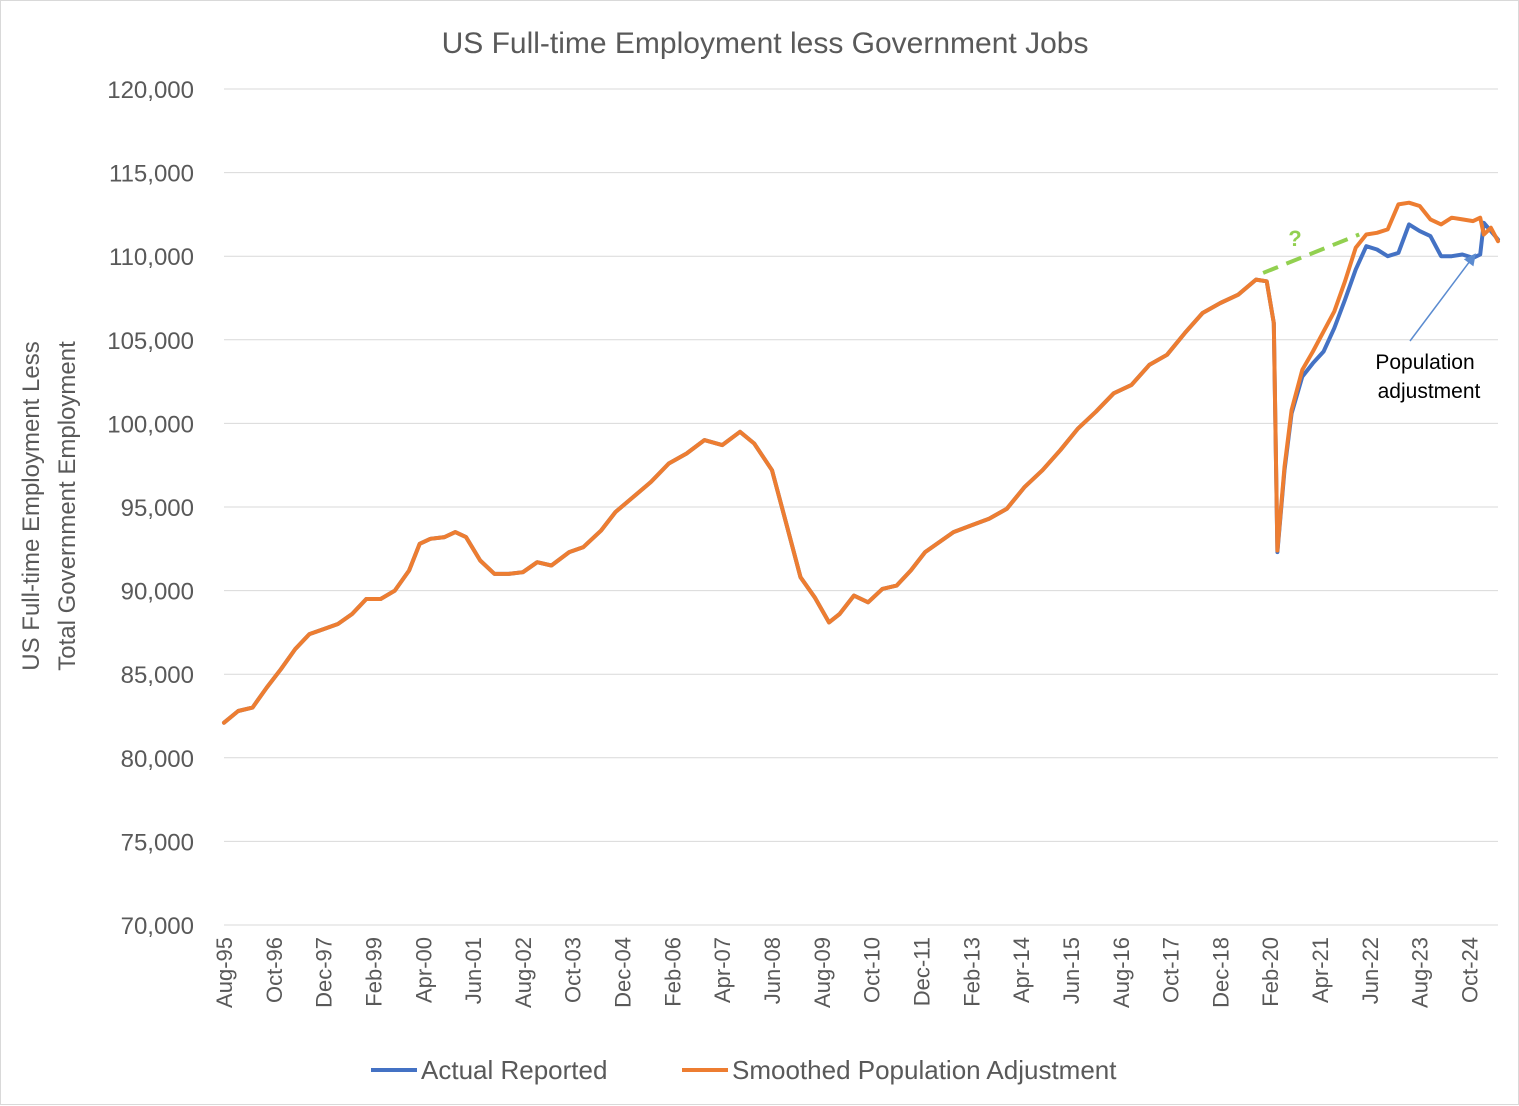 This screenshot has height=1106, width=1519. Describe the element at coordinates (623, 972) in the screenshot. I see `x-tick-label: Dec-04` at that location.